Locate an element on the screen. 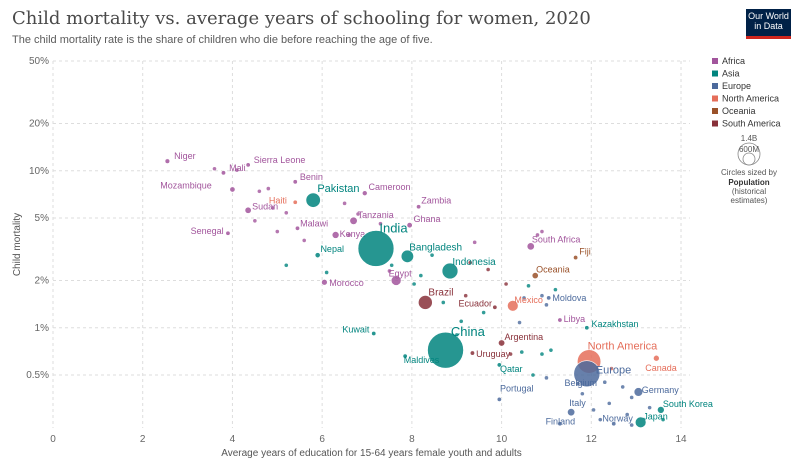 The width and height of the screenshot is (800, 466). legend-label: Oceania is located at coordinates (739, 111).